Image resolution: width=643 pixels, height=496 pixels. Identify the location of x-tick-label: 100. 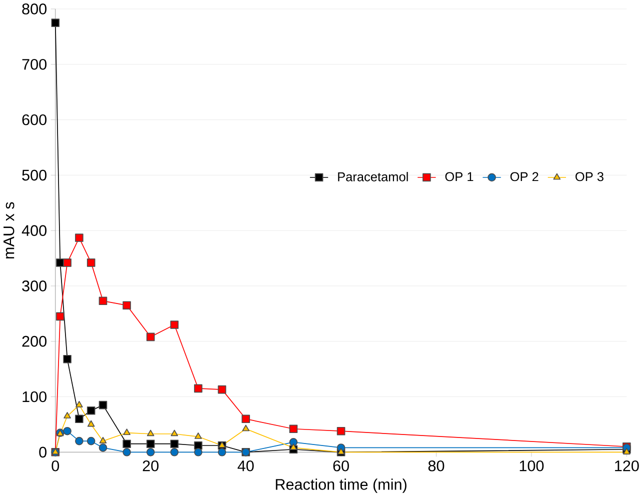
(532, 466).